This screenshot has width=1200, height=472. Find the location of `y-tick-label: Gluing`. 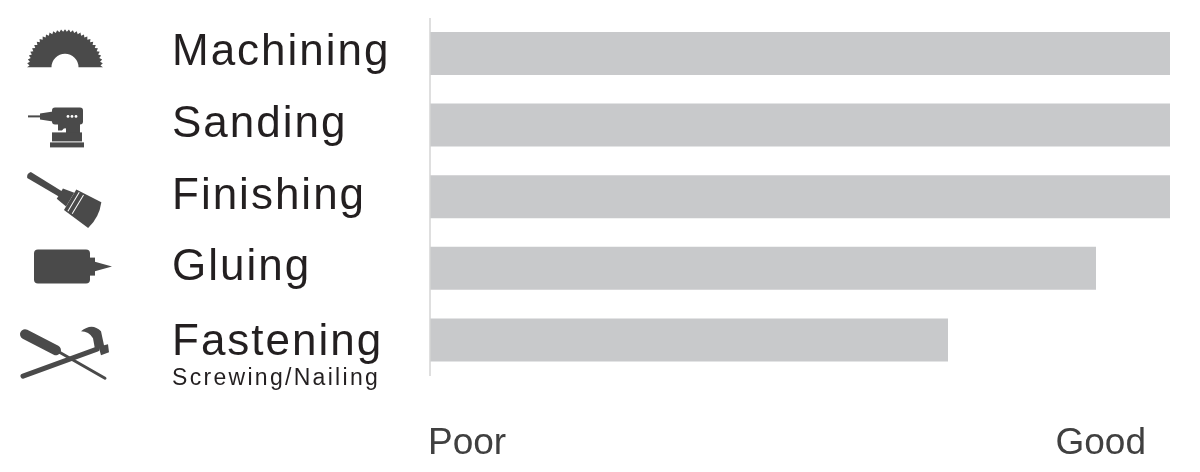

y-tick-label: Gluing is located at coordinates (242, 265).